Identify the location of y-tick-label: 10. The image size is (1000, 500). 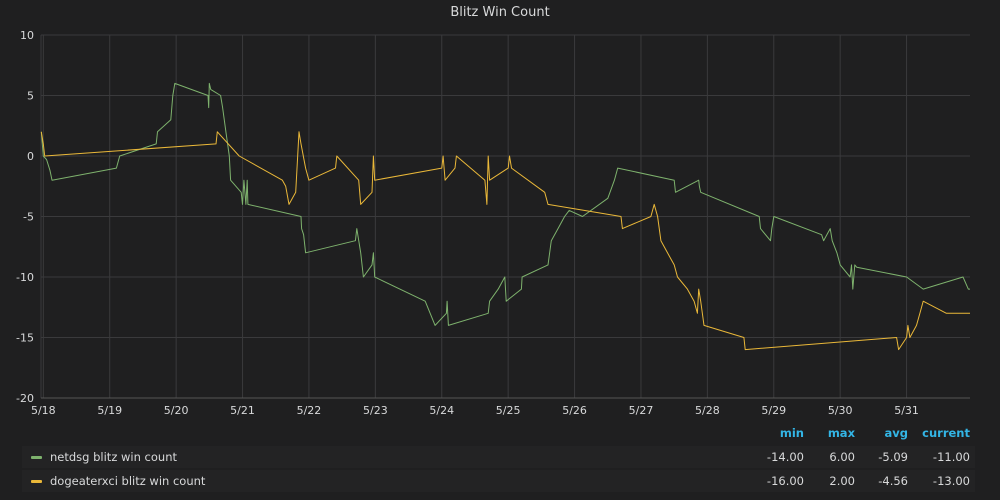
(27, 35).